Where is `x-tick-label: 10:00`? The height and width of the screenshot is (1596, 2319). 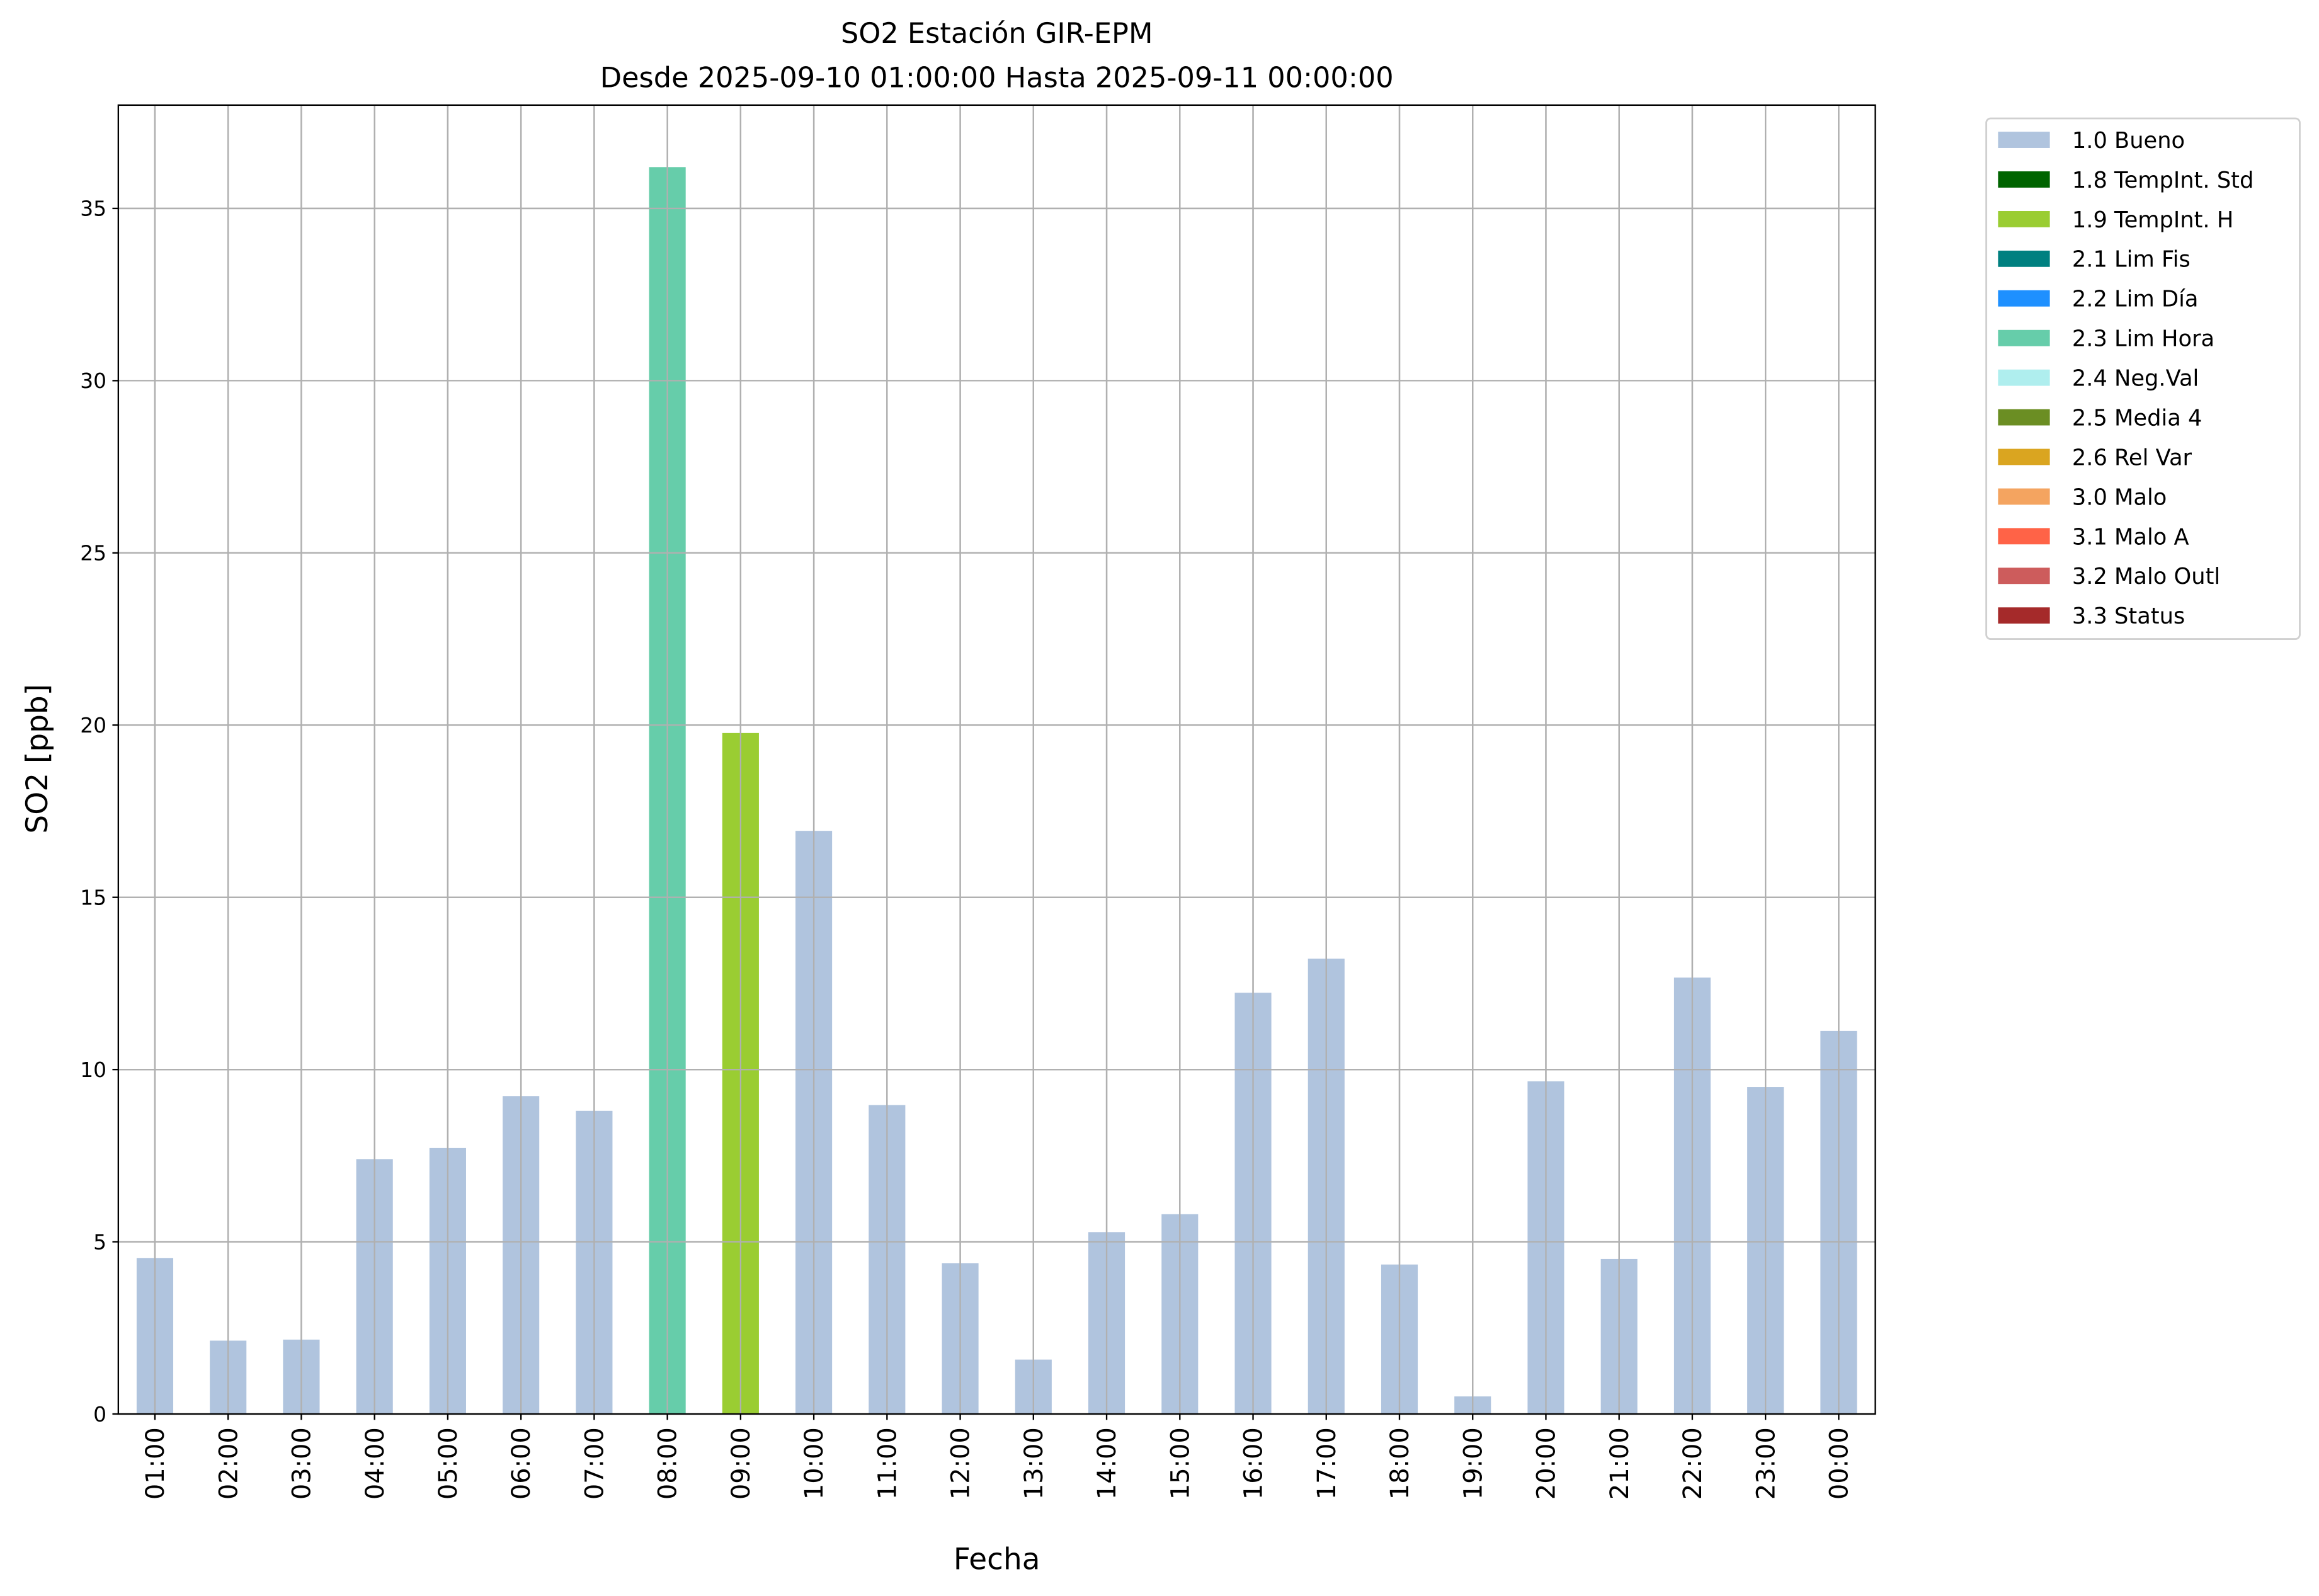 x-tick-label: 10:00 is located at coordinates (814, 1463).